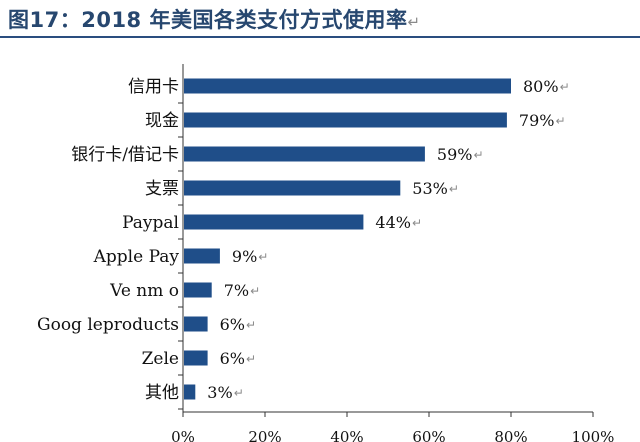  I want to click on value-label: 7%, so click(236, 290).